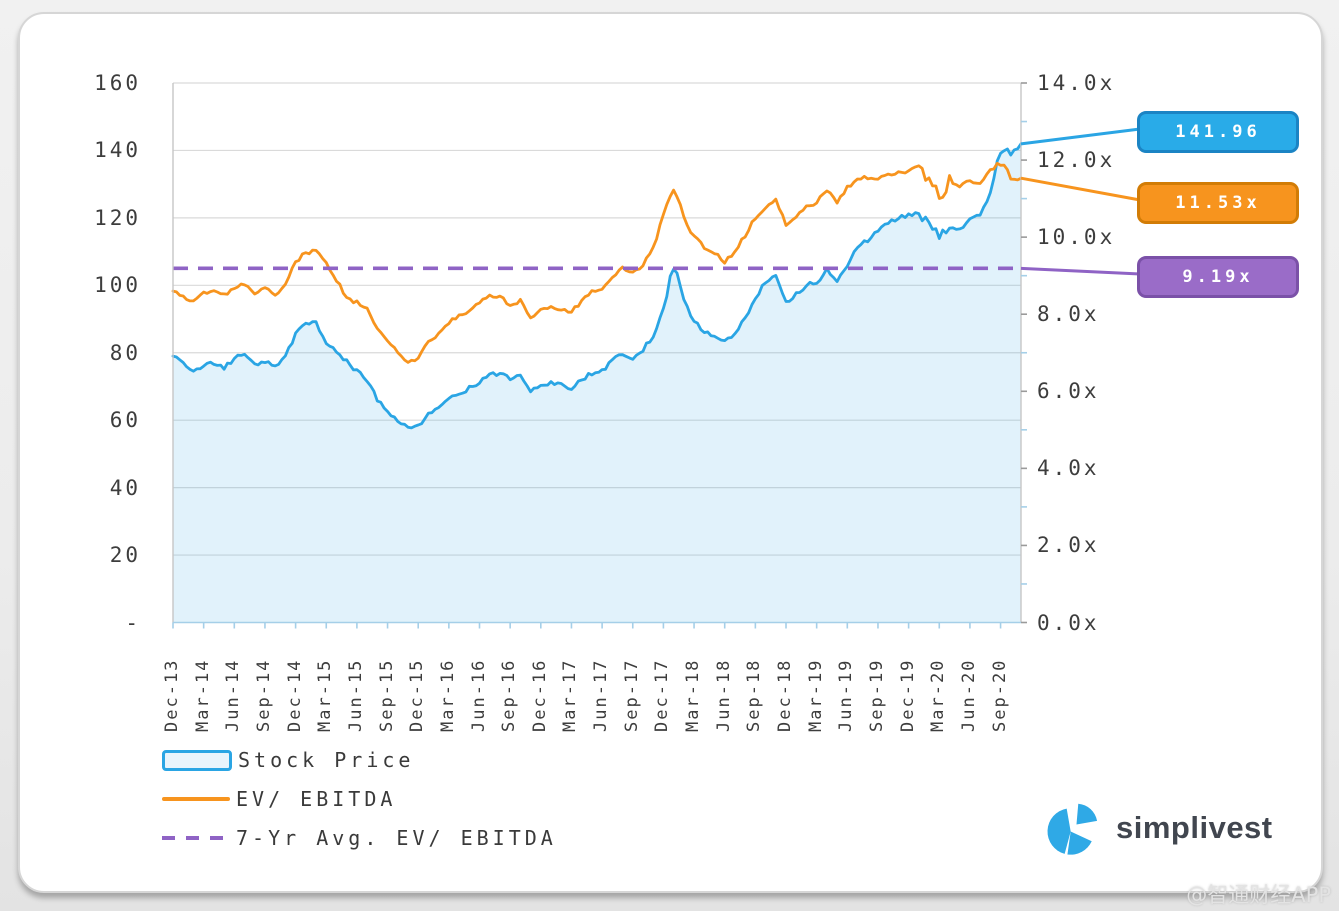 This screenshot has height=911, width=1339. What do you see at coordinates (316, 799) in the screenshot?
I see `legend-label: EV/ EBITDA` at bounding box center [316, 799].